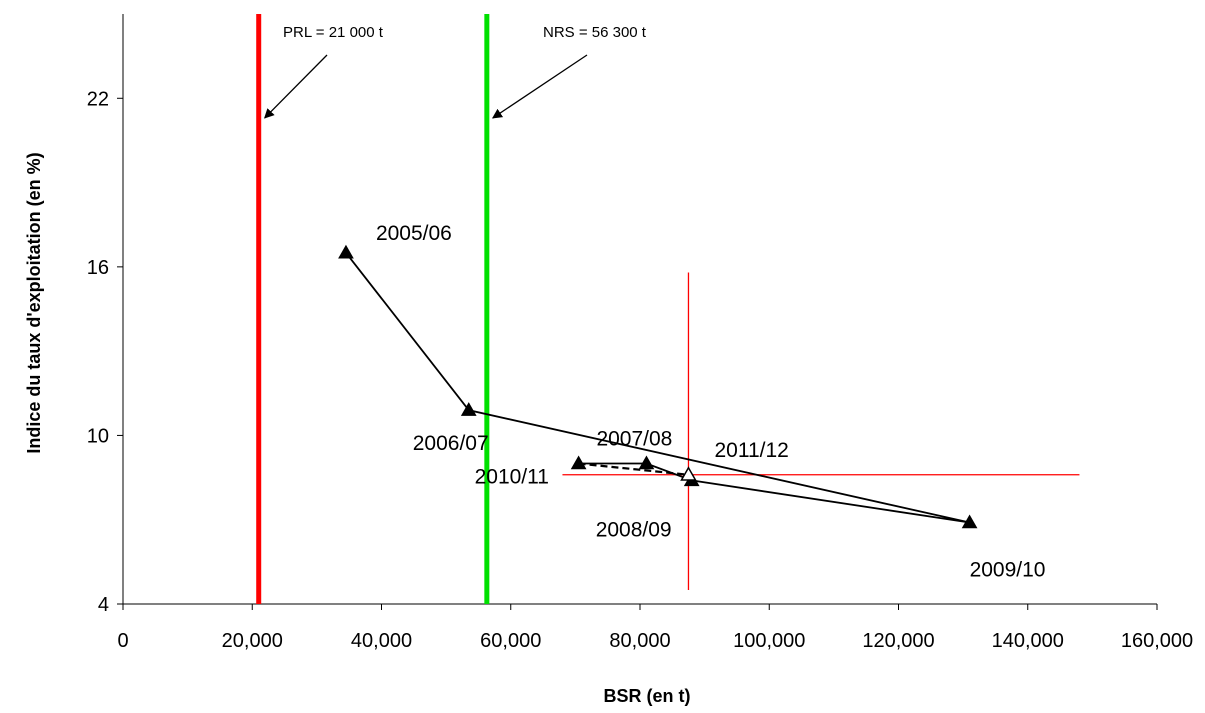 Image resolution: width=1205 pixels, height=713 pixels. Describe the element at coordinates (1028, 641) in the screenshot. I see `x-tick-label: 140,000` at that location.